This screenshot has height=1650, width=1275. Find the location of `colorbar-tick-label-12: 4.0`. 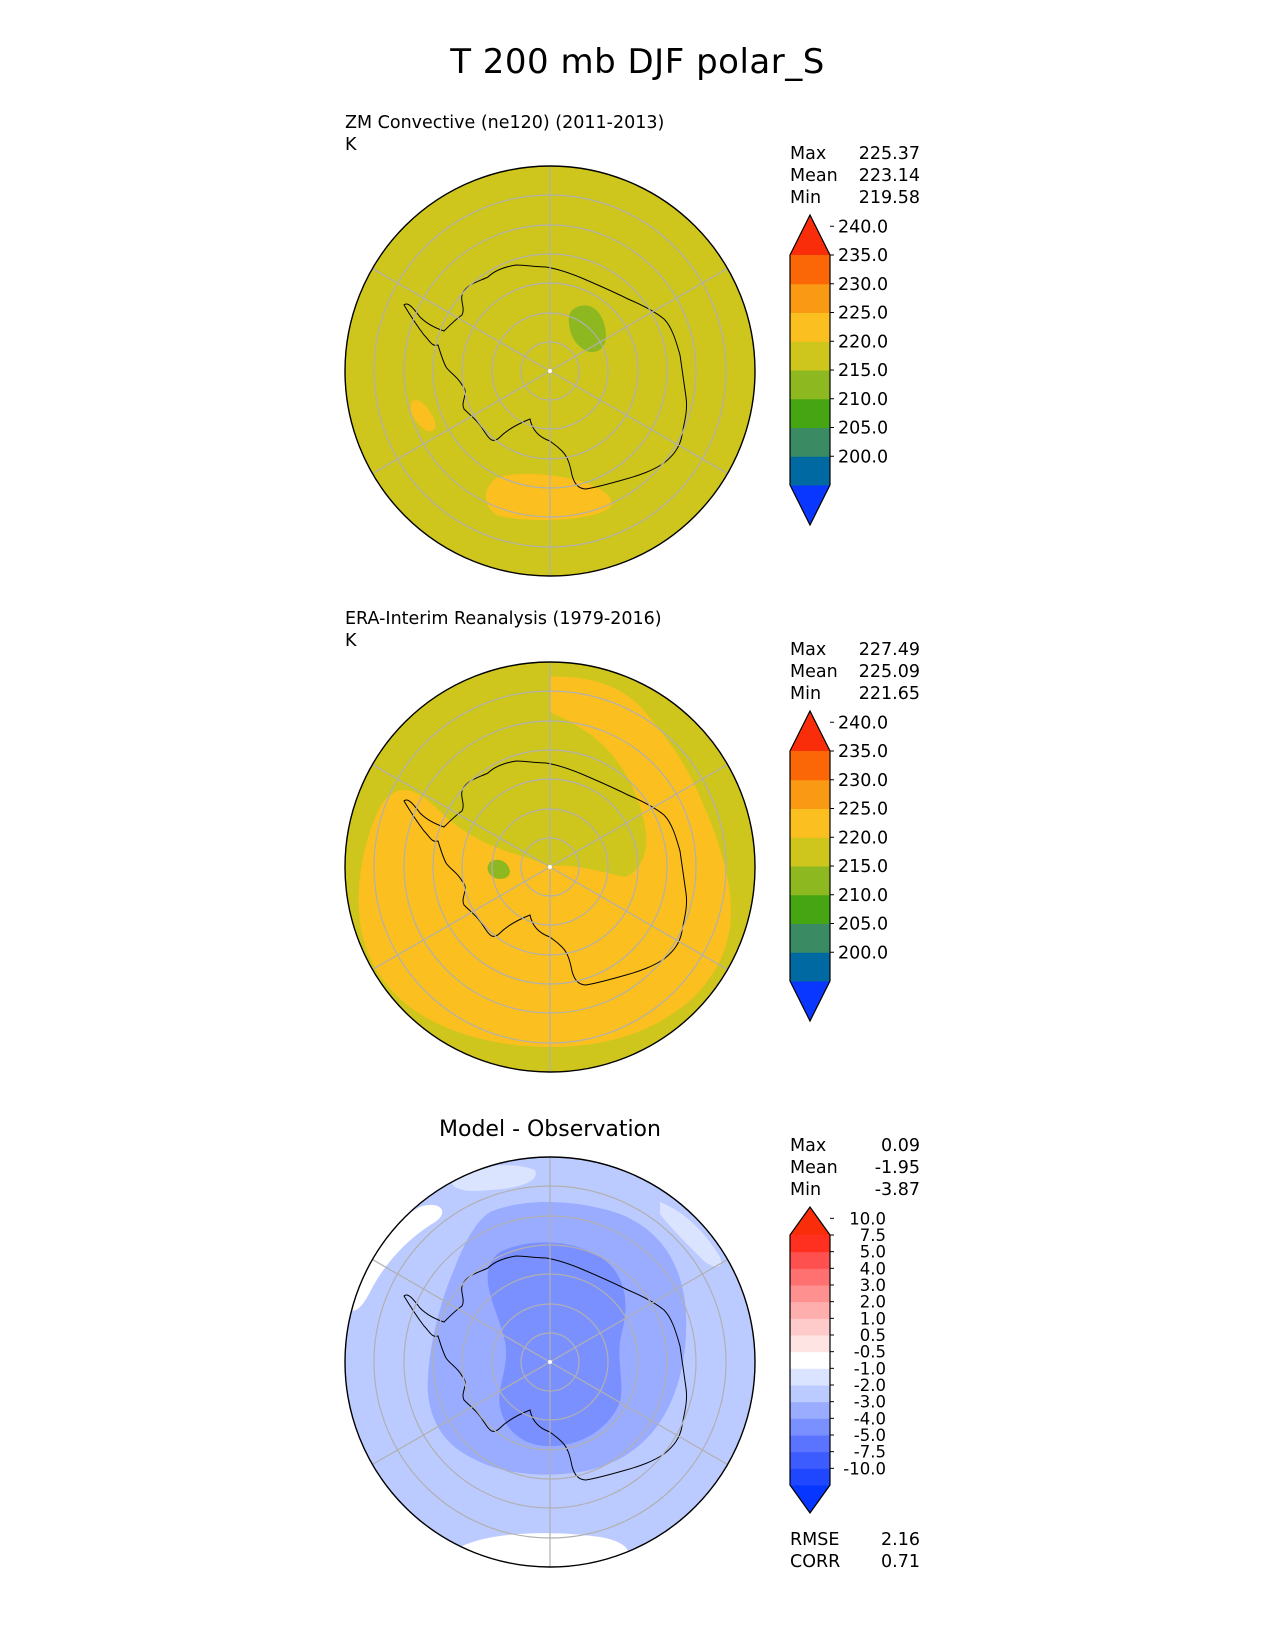

colorbar-tick-label-12: 4.0 is located at coordinates (873, 1268).